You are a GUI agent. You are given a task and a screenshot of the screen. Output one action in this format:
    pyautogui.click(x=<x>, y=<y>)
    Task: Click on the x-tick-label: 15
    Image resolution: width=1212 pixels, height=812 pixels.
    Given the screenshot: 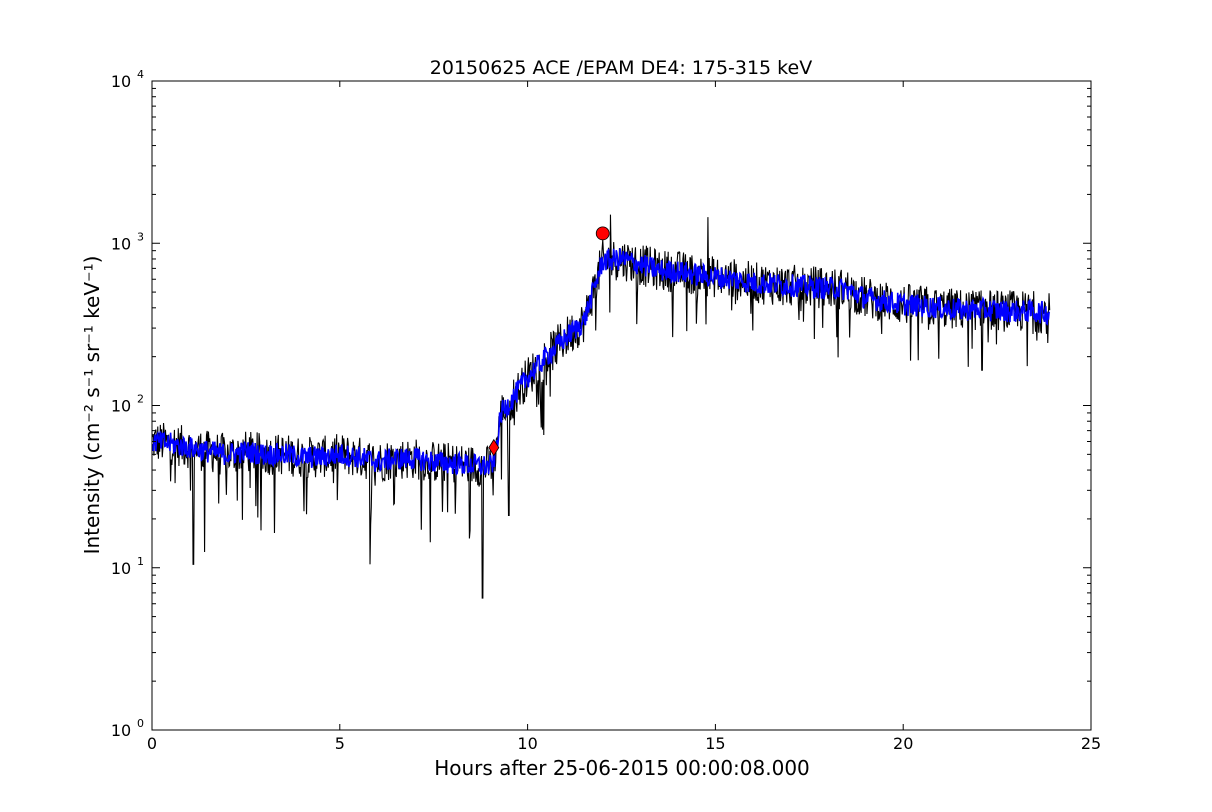 What is the action you would take?
    pyautogui.click(x=715, y=743)
    